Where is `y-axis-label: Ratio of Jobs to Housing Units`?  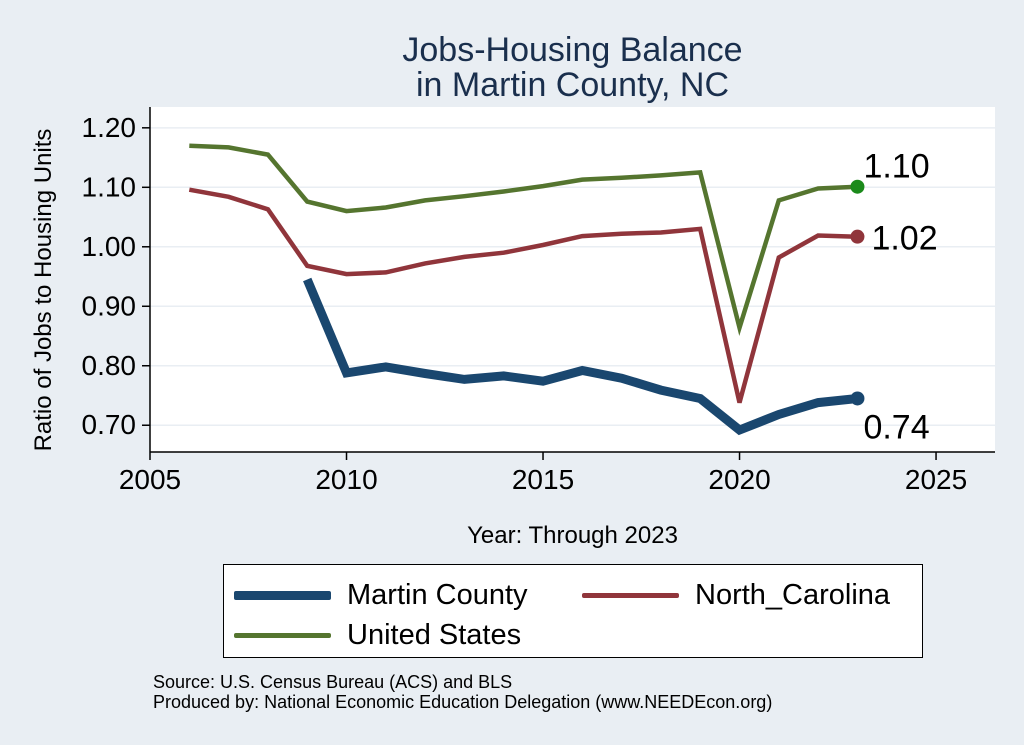
y-axis-label: Ratio of Jobs to Housing Units is located at coordinates (43, 290).